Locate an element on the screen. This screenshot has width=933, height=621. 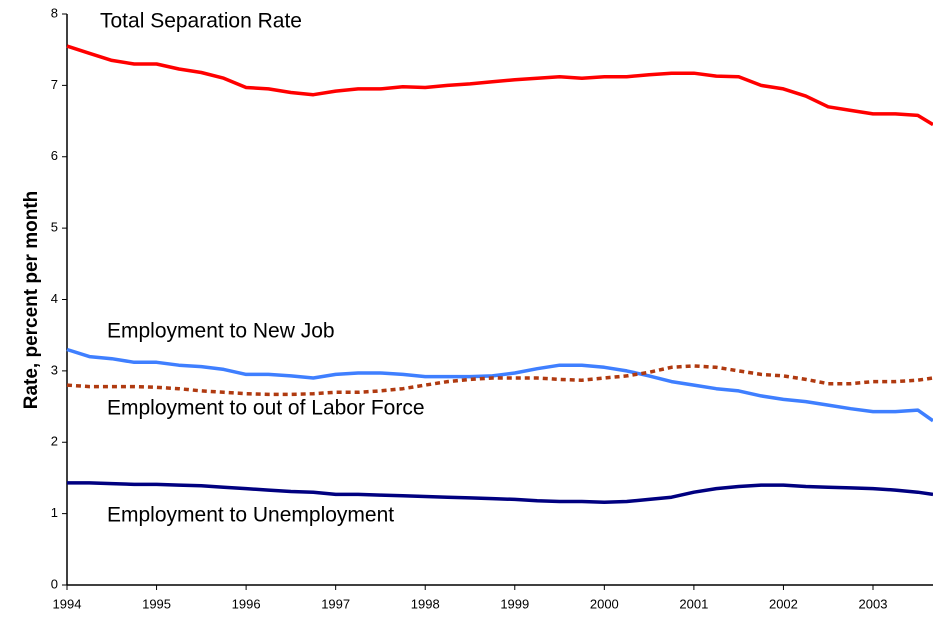
y-tick-label: 7 is located at coordinates (54, 84).